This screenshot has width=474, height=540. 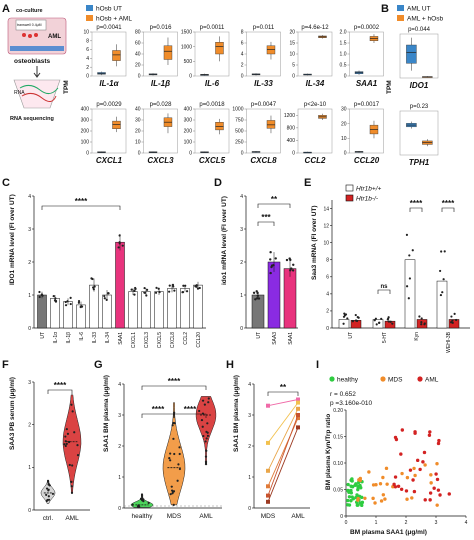 What do you see at coordinates (376, 523) in the screenshot?
I see `x-tick-label: 1` at bounding box center [376, 523].